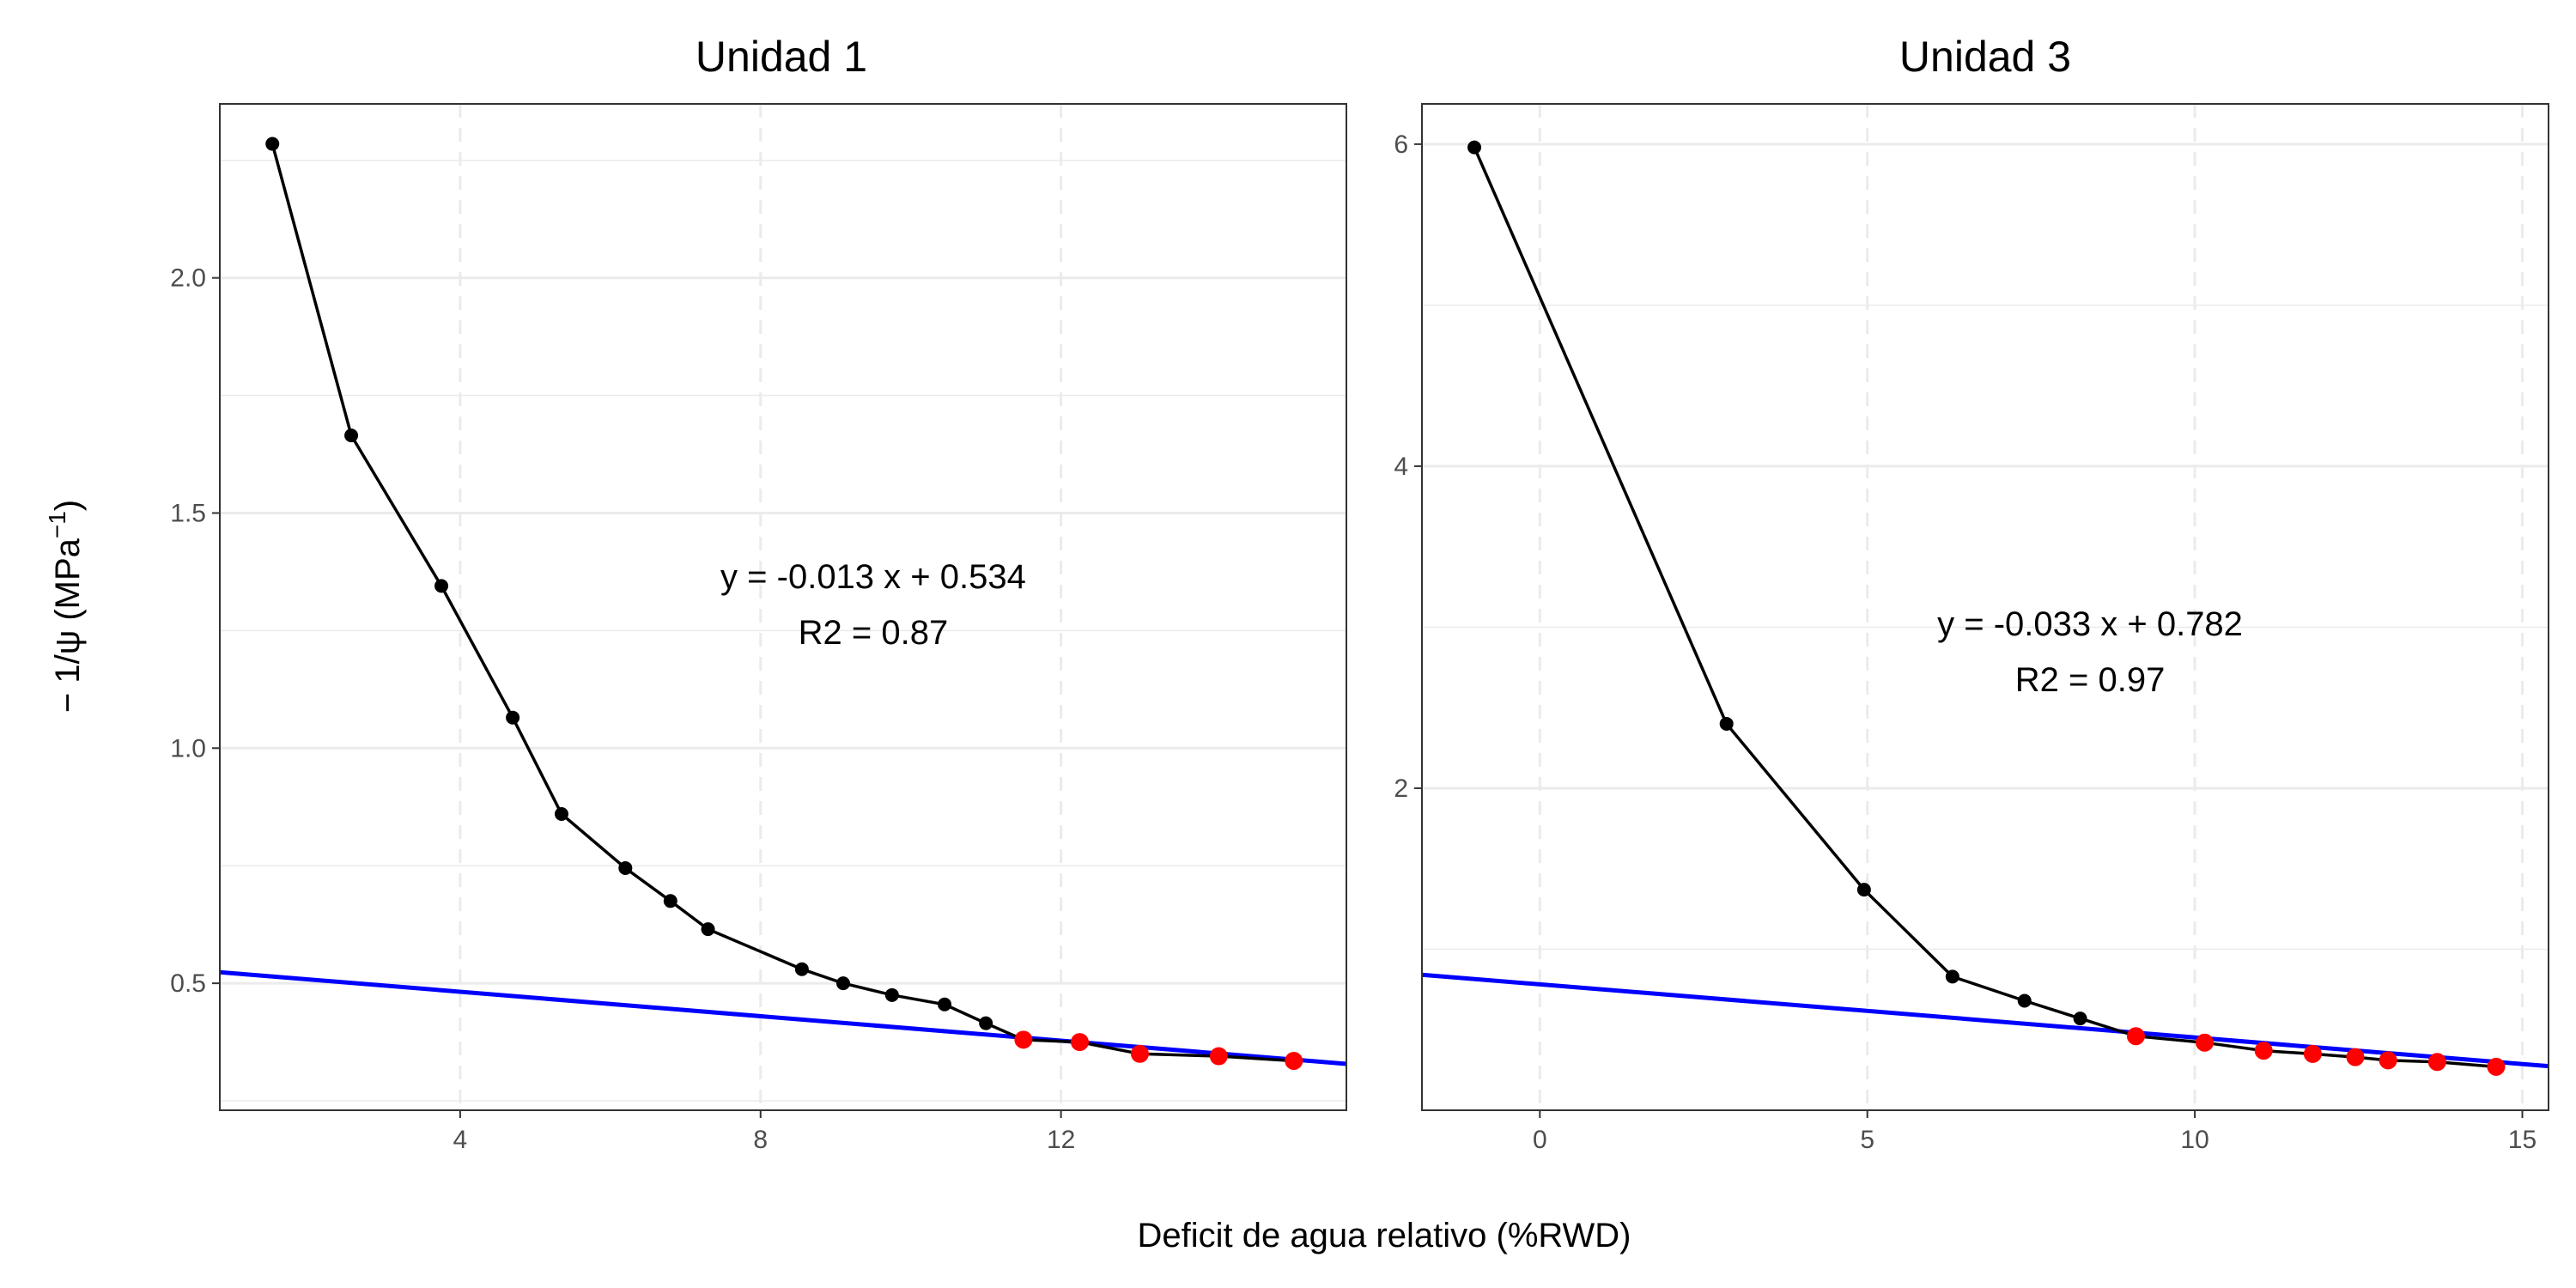 The image size is (2576, 1288). I want to click on y-tick-label: 4, so click(1401, 467).